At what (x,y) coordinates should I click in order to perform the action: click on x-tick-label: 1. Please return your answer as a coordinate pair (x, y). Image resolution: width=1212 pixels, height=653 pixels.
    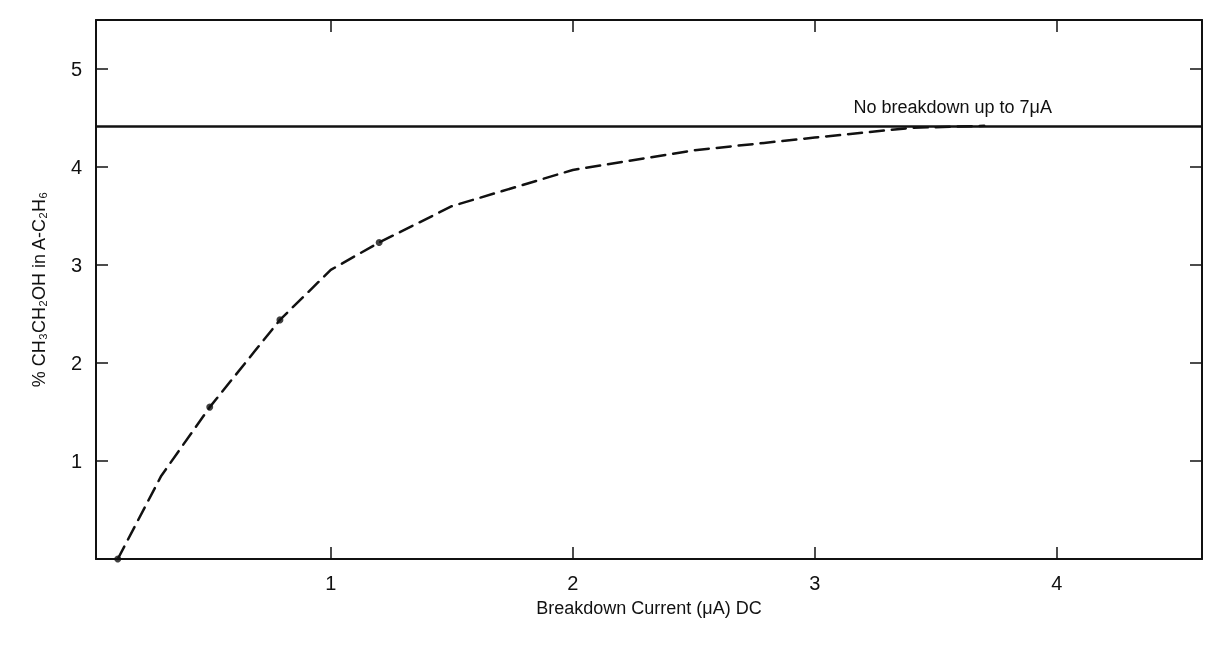
    Looking at the image, I should click on (331, 583).